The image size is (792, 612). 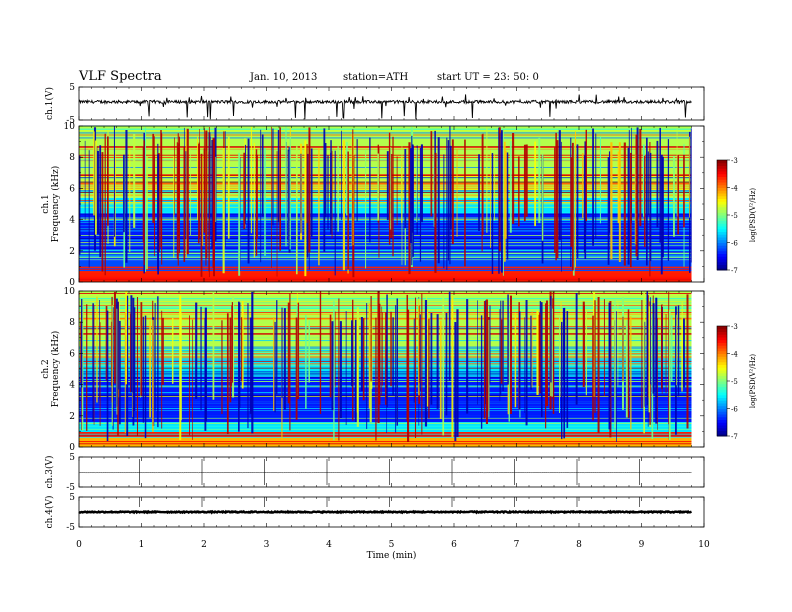 What do you see at coordinates (488, 77) in the screenshot?
I see `start-time-label: start UT = 23: 50: 0` at bounding box center [488, 77].